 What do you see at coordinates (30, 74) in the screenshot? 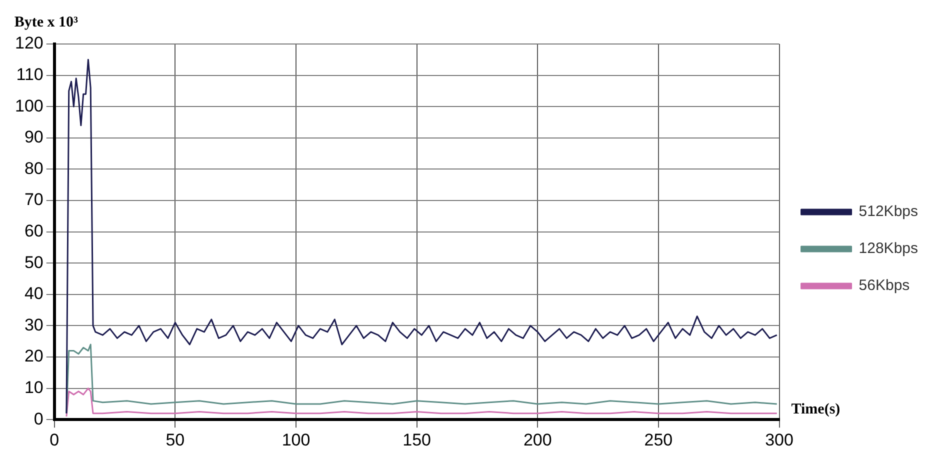
I see `y-tick-label: 110` at bounding box center [30, 74].